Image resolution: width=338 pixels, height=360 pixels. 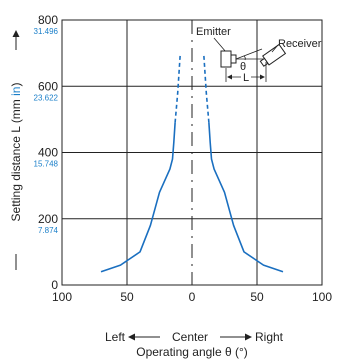 I want to click on y-tick-inch-label: 31.496, so click(x=46, y=31).